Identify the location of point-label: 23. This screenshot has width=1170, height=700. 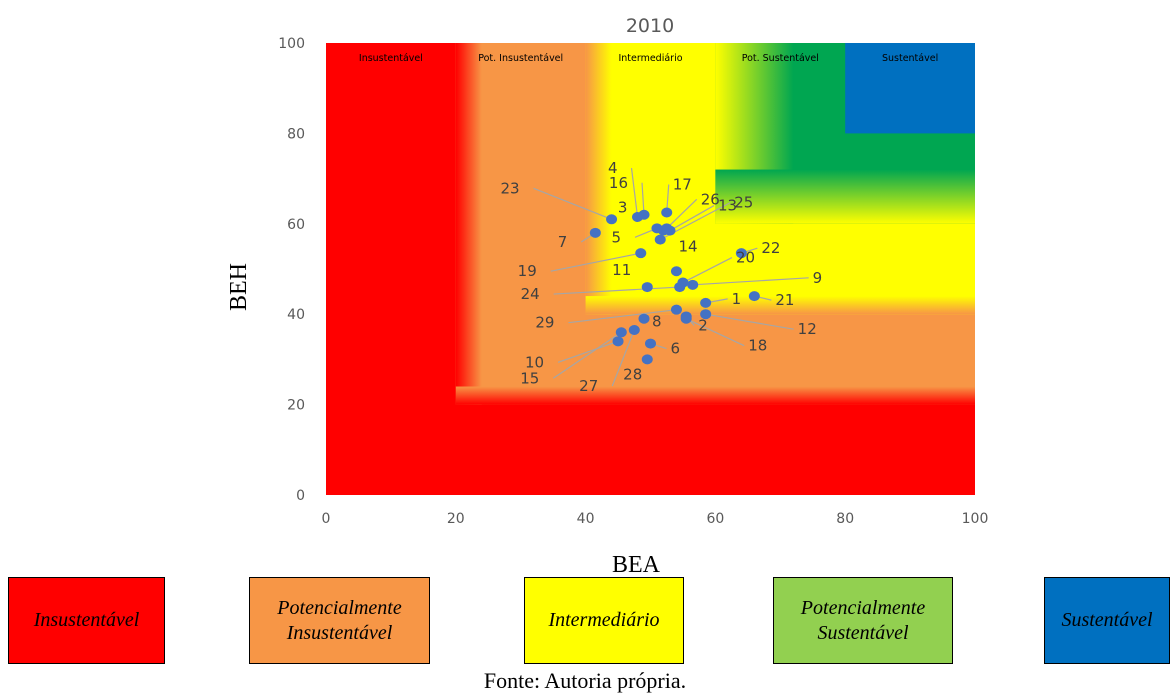
(509, 188).